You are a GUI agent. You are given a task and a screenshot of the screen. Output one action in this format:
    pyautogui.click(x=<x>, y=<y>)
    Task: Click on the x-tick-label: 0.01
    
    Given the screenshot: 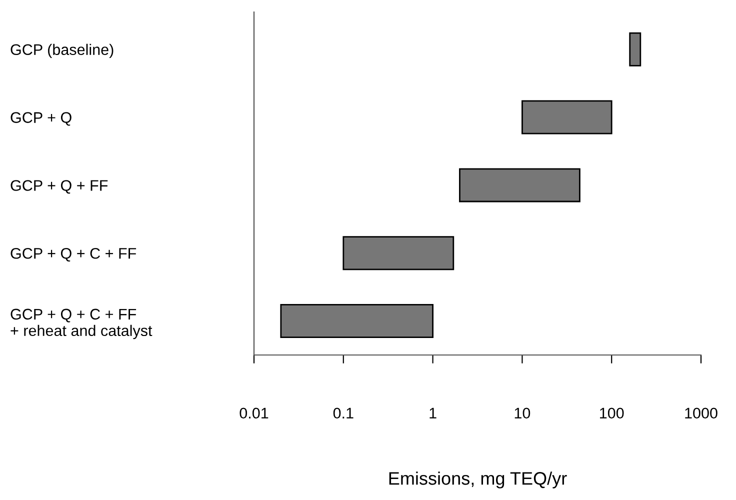 What is the action you would take?
    pyautogui.click(x=254, y=413)
    